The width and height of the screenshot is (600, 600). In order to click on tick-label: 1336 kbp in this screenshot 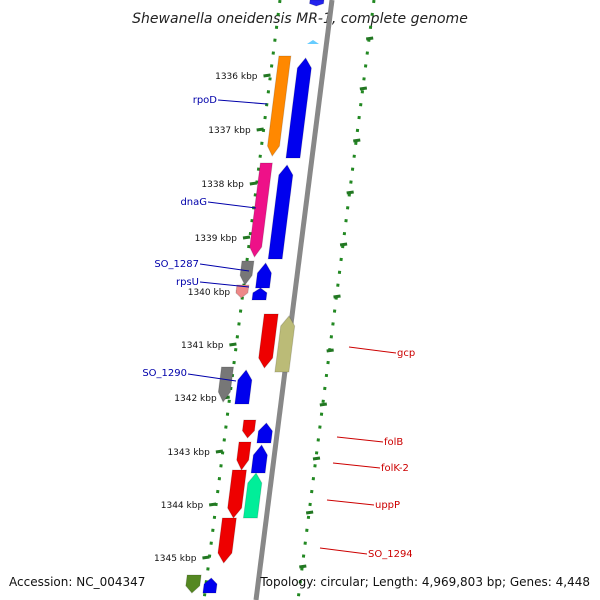, I will do `click(236, 77)`.